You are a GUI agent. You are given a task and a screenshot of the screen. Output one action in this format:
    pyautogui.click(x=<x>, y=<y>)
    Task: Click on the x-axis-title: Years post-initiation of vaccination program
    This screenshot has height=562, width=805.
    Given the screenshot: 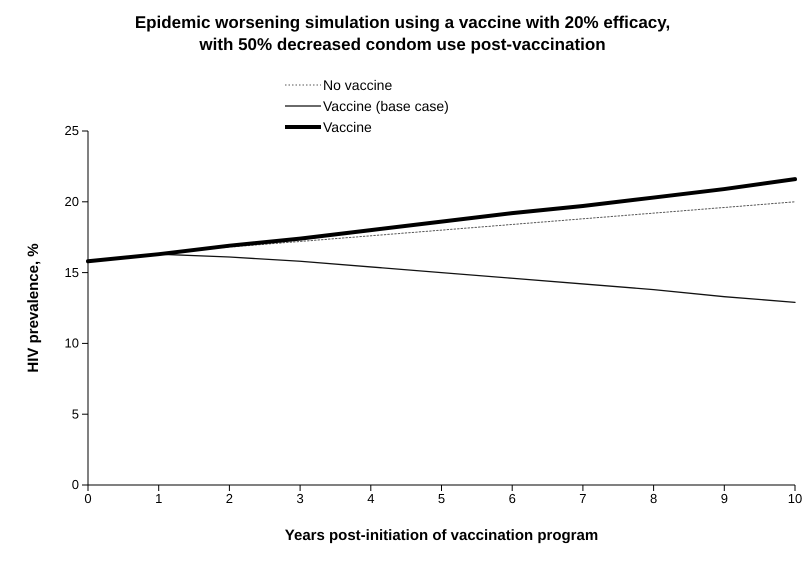 What is the action you would take?
    pyautogui.click(x=441, y=535)
    